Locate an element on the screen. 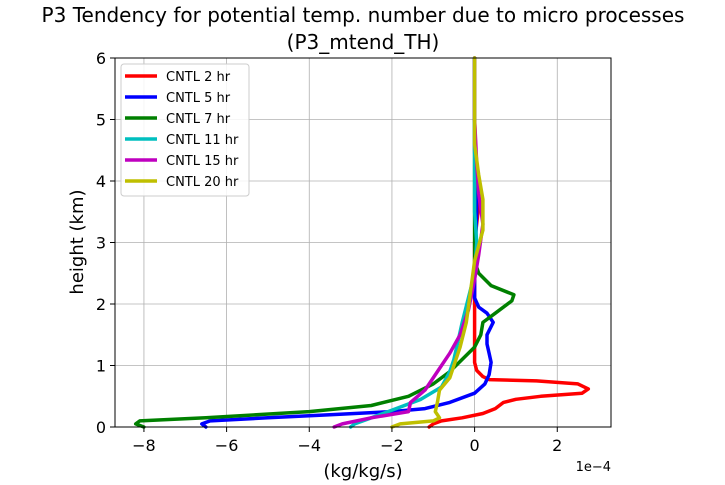 The height and width of the screenshot is (485, 725). x-tick-label: −6 is located at coordinates (227, 445).